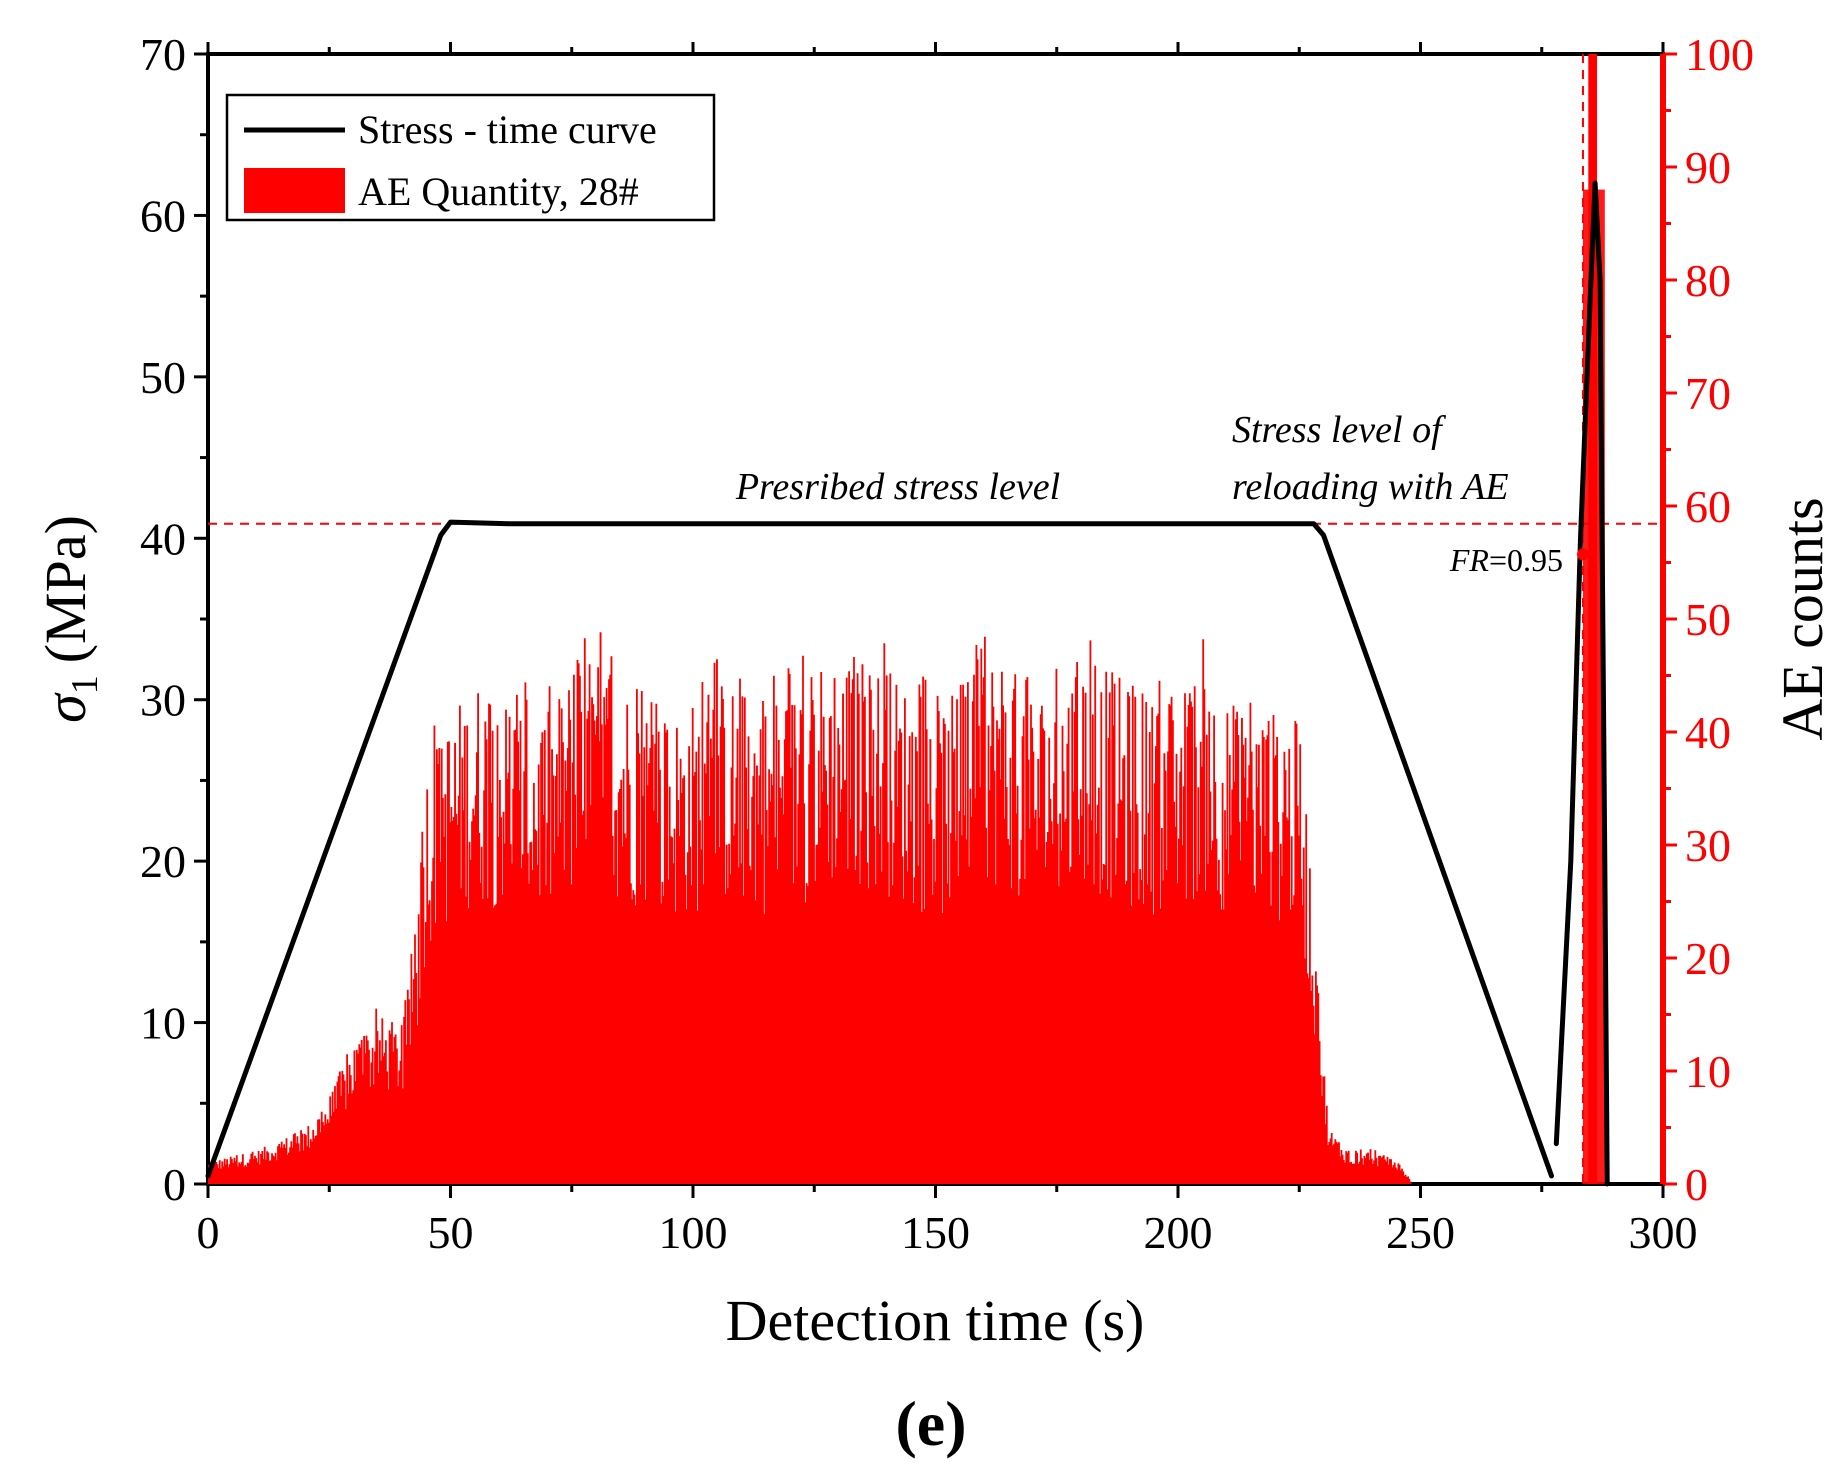 This screenshot has height=1467, width=1840. I want to click on legend-ae-swatch, so click(294, 190).